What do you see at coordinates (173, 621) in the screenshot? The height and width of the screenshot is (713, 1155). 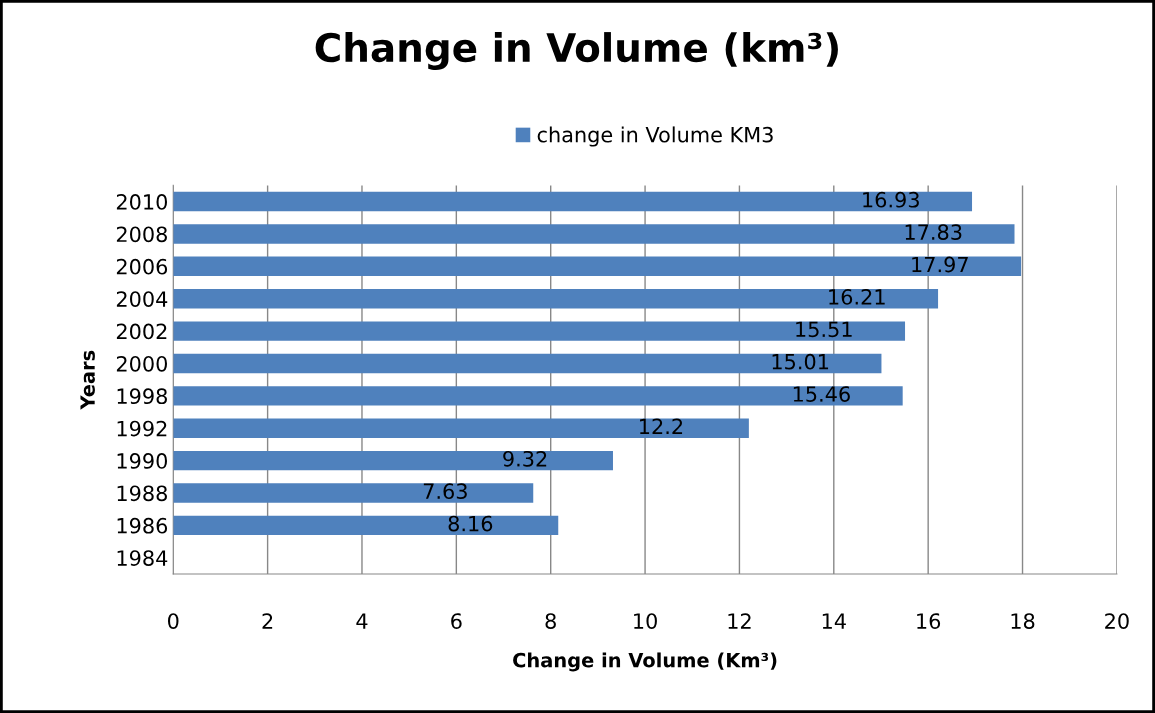 I see `x-tick-label: 0` at bounding box center [173, 621].